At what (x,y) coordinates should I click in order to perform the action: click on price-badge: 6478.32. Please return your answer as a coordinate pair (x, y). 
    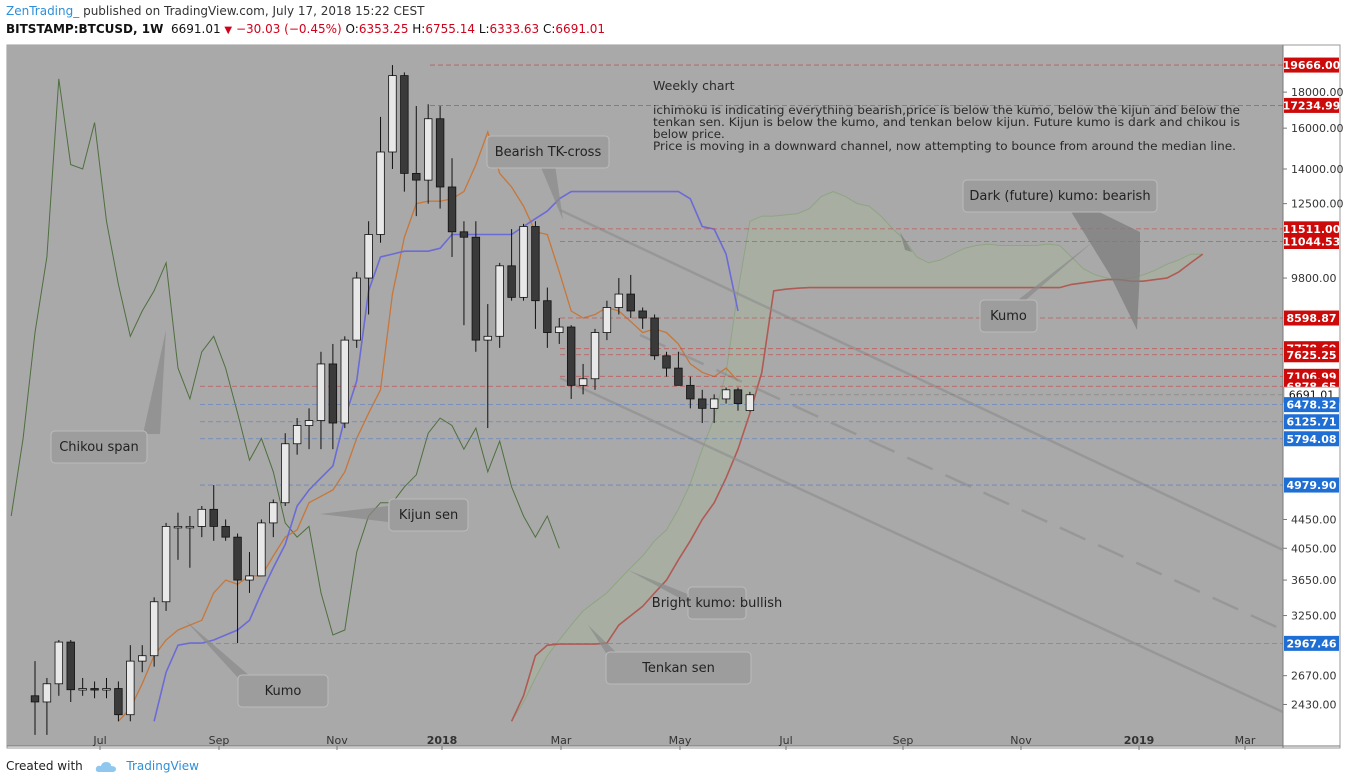
    Looking at the image, I should click on (1311, 405).